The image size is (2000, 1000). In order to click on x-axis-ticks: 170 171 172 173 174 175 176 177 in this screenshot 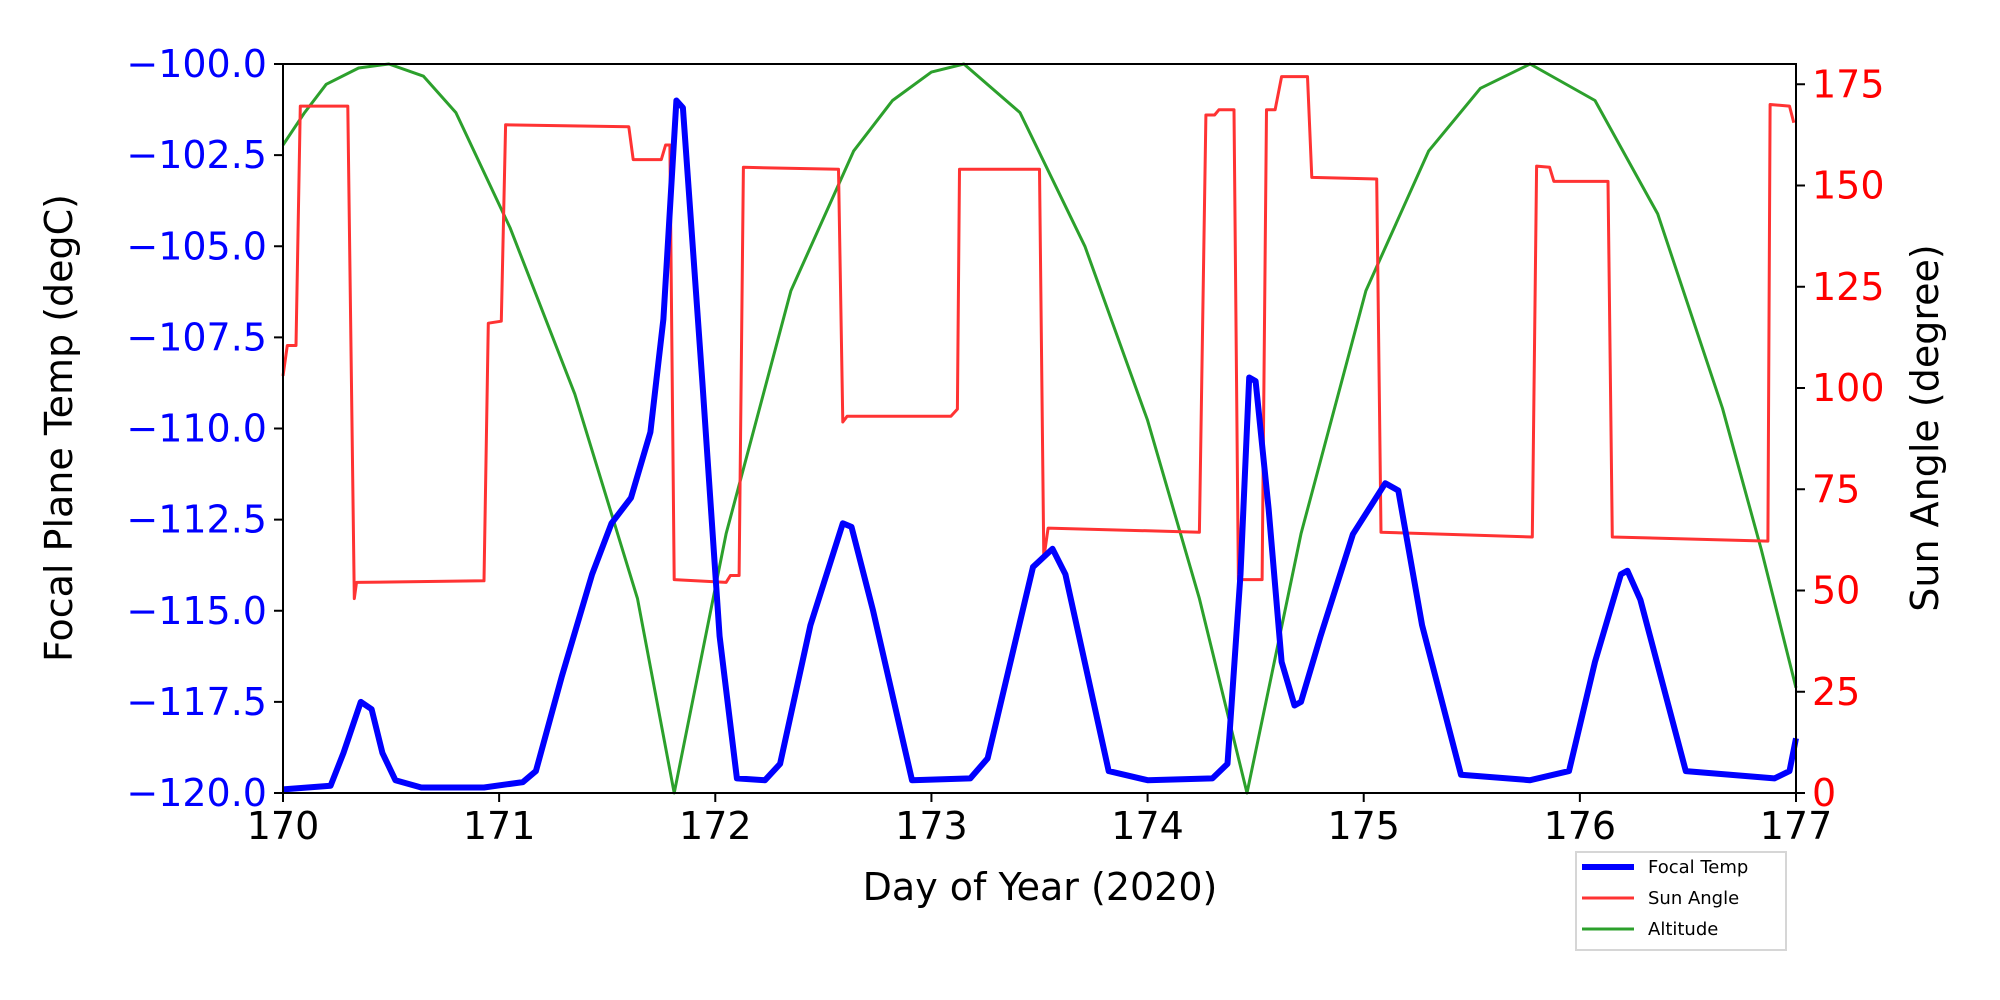, I will do `click(1040, 820)`.